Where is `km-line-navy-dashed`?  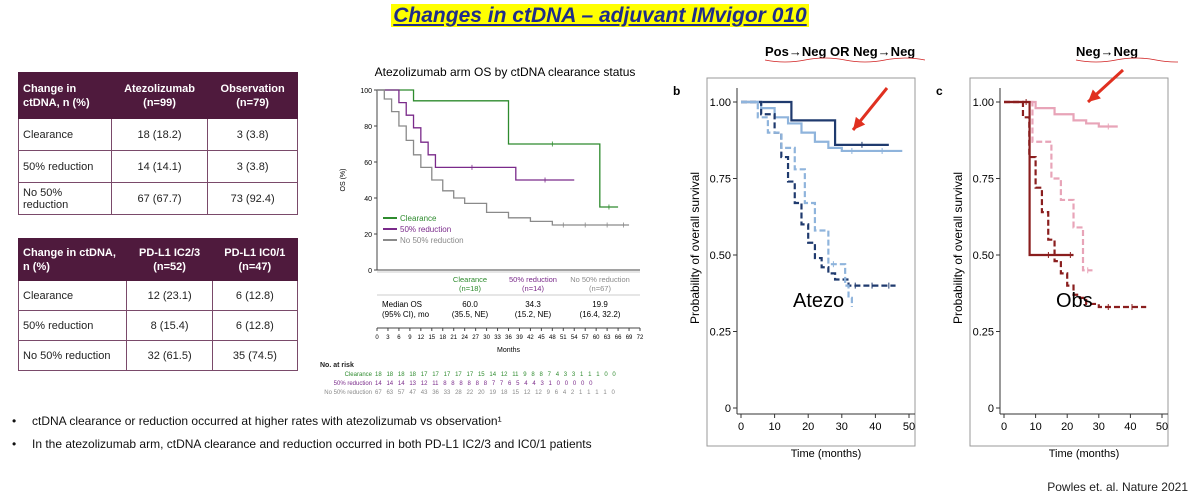
km-line-navy-dashed is located at coordinates (818, 193).